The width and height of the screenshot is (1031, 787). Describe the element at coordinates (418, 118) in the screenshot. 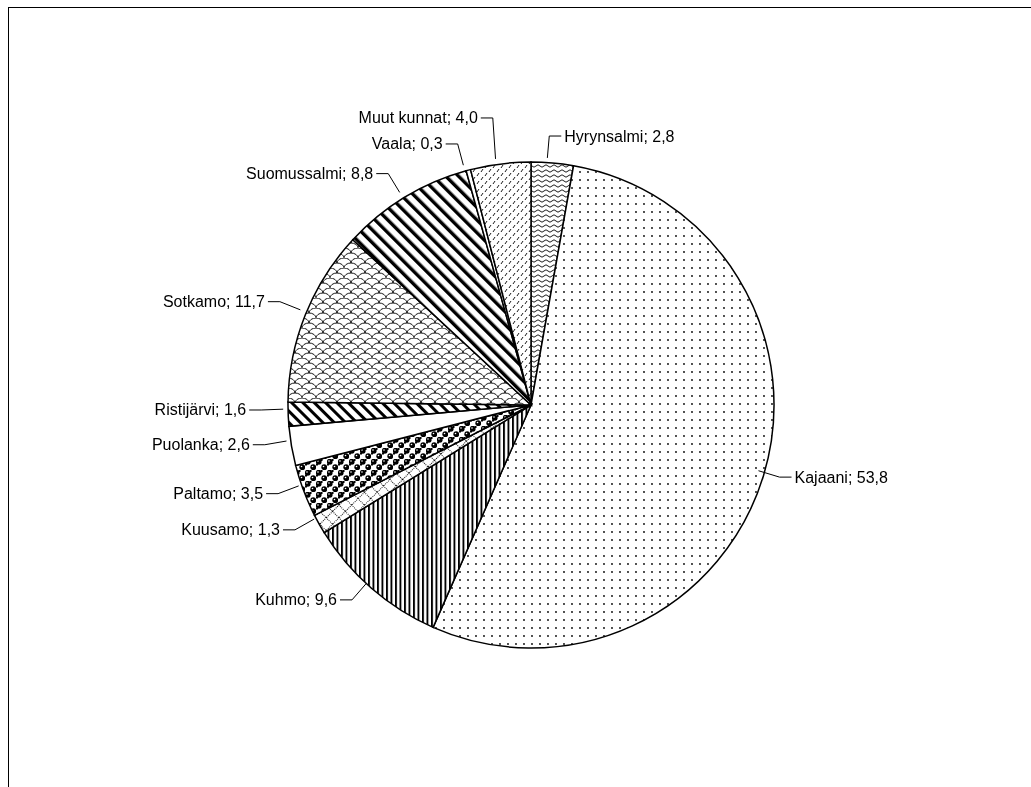

I see `slice-label: Muut kunnat; 4,0` at that location.